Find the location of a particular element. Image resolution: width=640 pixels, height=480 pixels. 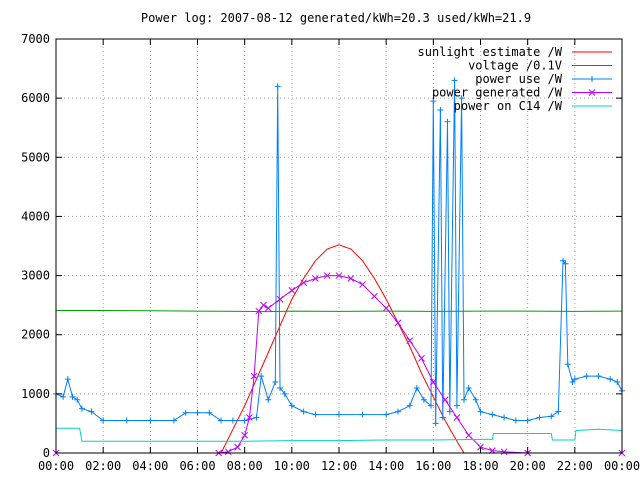

y-tick-label: 2000 is located at coordinates (35, 335).